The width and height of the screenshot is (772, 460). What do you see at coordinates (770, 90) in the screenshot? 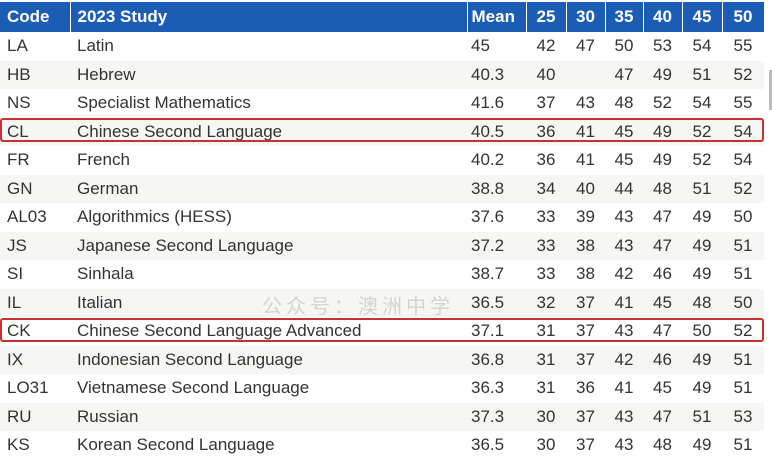
I see `scrollbar` at bounding box center [770, 90].